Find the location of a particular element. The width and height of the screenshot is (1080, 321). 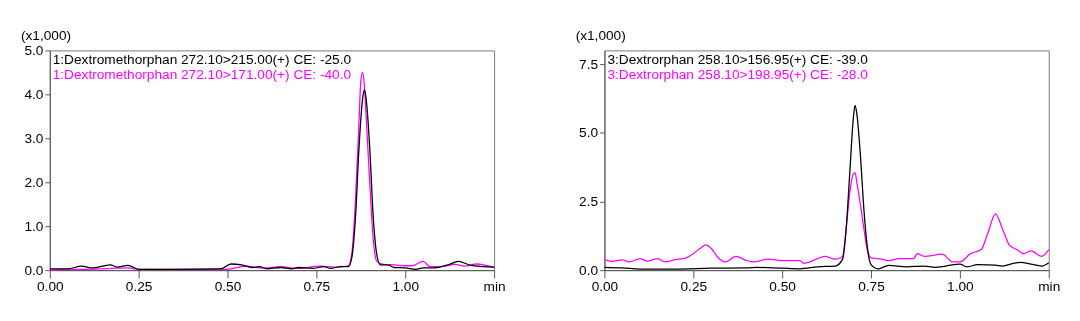

text: 3:Dextrorphan 258.10>156.95(+) CE: -39.0 is located at coordinates (738, 60).